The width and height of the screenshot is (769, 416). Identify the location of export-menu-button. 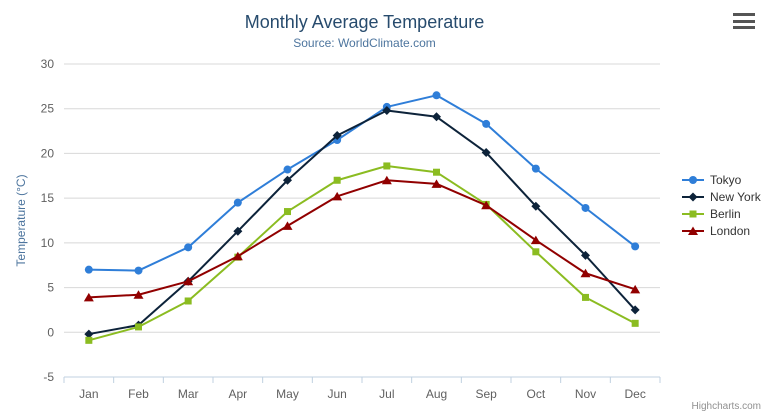
(744, 21).